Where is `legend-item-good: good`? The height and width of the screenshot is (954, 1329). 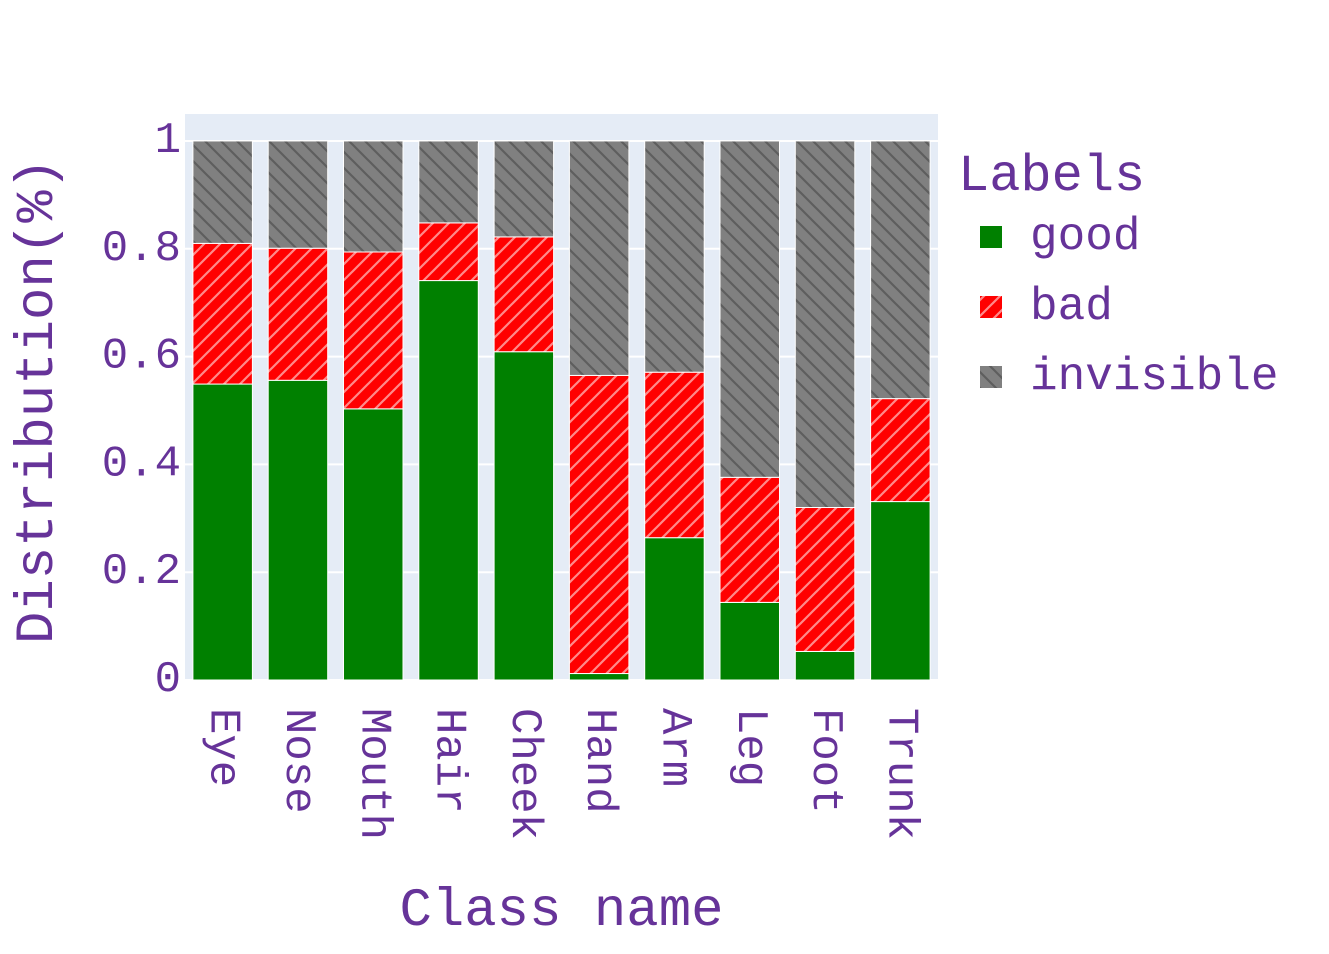 legend-item-good: good is located at coordinates (1060, 237).